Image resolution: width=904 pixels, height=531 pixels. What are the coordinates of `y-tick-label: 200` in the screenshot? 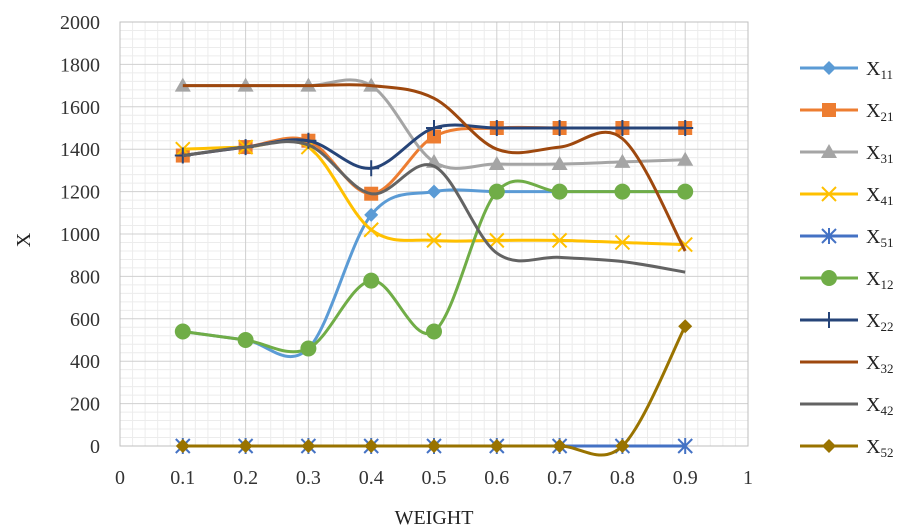 It's located at (85, 405).